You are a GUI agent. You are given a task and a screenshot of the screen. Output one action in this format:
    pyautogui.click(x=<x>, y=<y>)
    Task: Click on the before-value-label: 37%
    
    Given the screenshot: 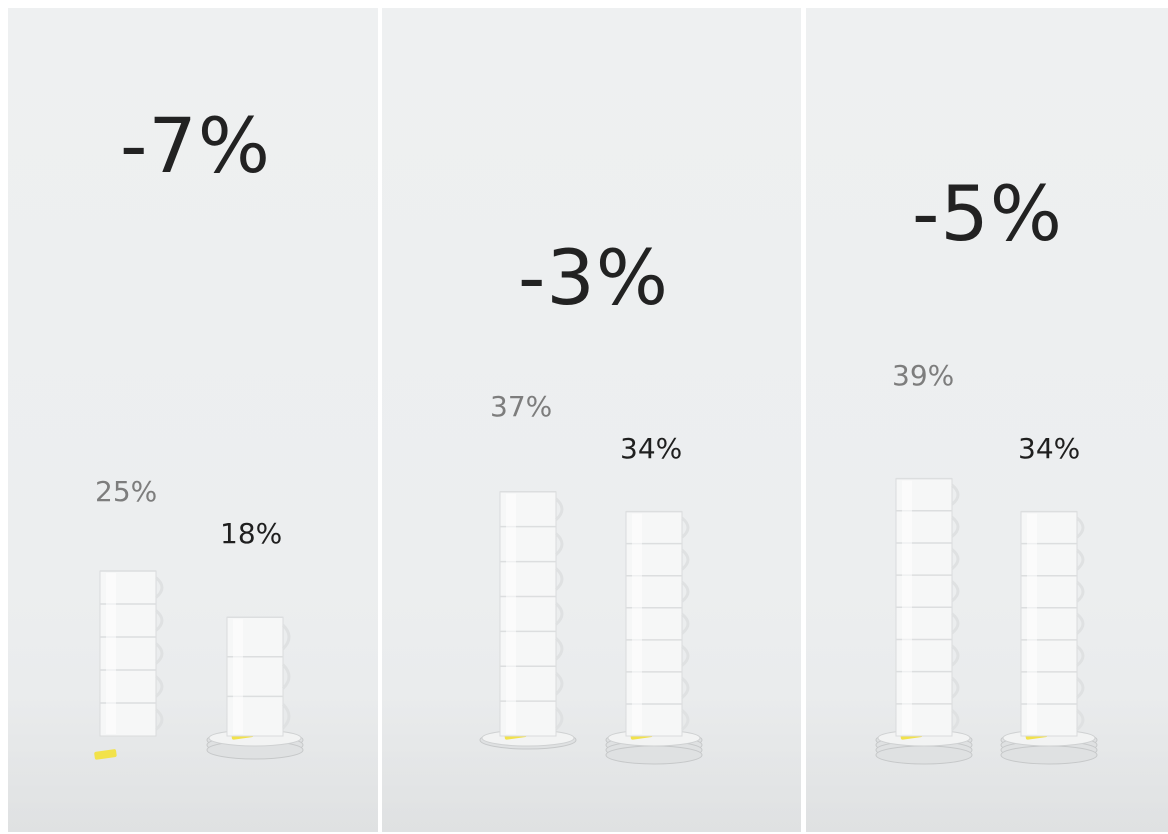 What is the action you would take?
    pyautogui.click(x=521, y=406)
    